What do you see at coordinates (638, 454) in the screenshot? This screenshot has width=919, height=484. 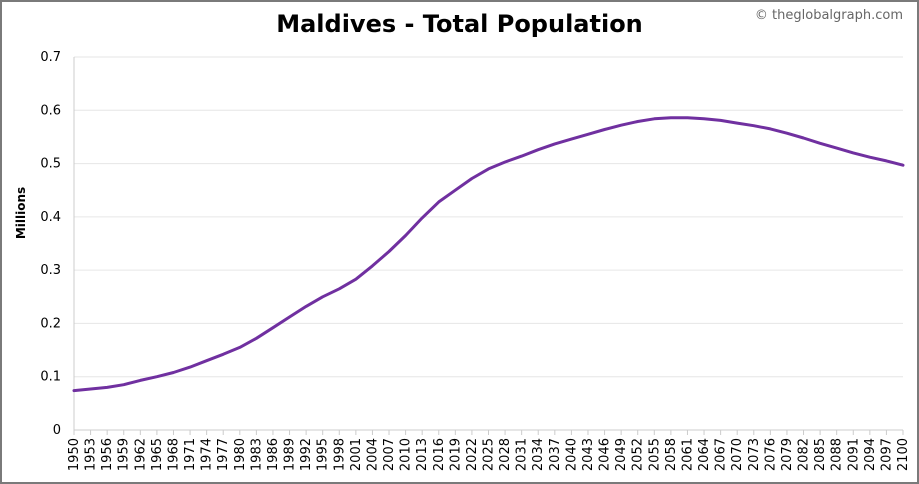 I see `x-tick-label: 2052` at bounding box center [638, 454].